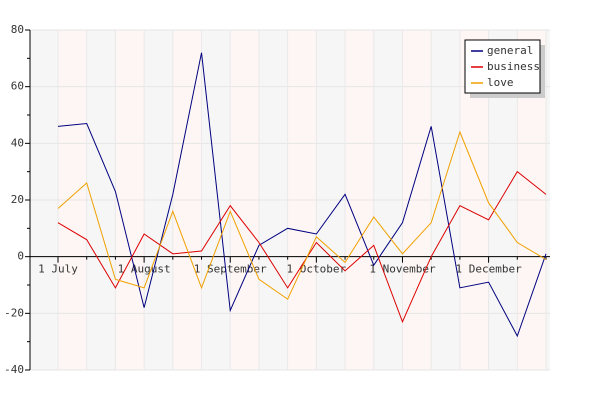 This screenshot has height=400, width=600. Describe the element at coordinates (488, 269) in the screenshot. I see `x-tick-label: 1 December` at that location.